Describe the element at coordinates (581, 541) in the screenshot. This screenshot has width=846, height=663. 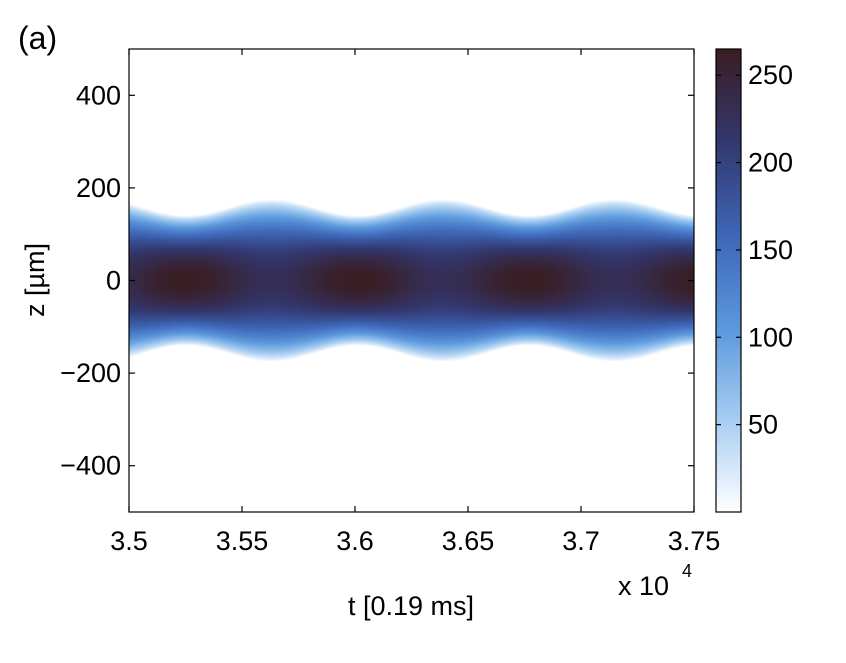
I see `x-tick-label: 3.7` at that location.